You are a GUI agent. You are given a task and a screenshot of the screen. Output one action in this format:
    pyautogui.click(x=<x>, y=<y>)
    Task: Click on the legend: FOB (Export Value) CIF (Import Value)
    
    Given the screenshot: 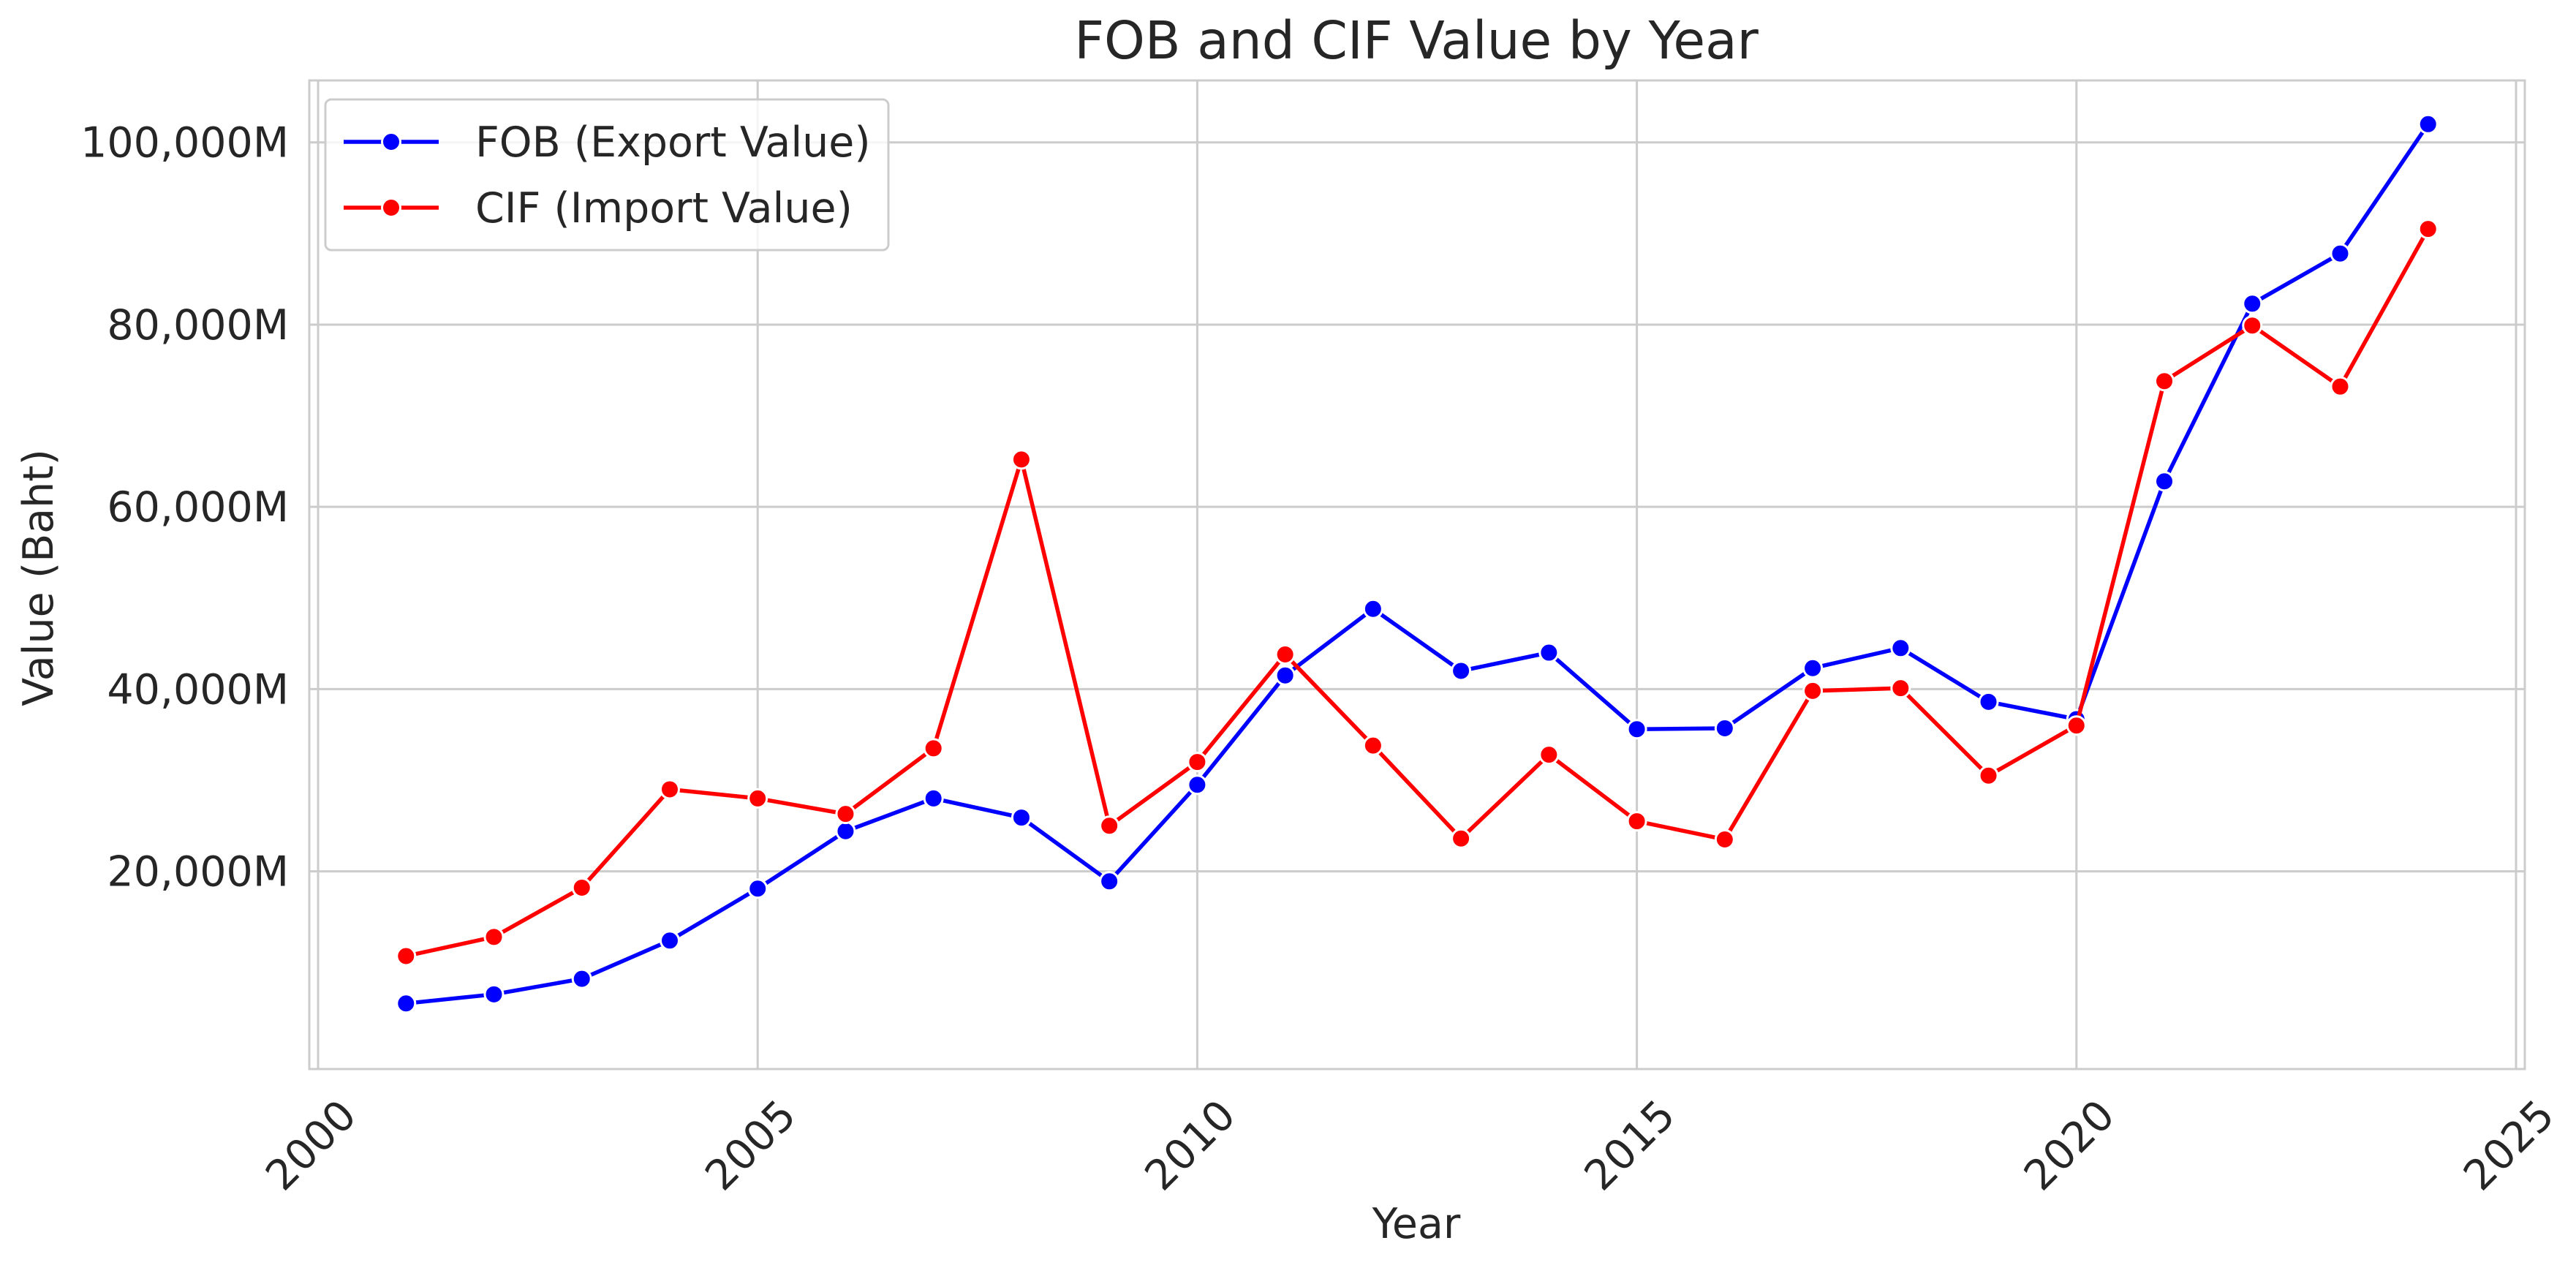 What is the action you would take?
    pyautogui.click(x=607, y=175)
    